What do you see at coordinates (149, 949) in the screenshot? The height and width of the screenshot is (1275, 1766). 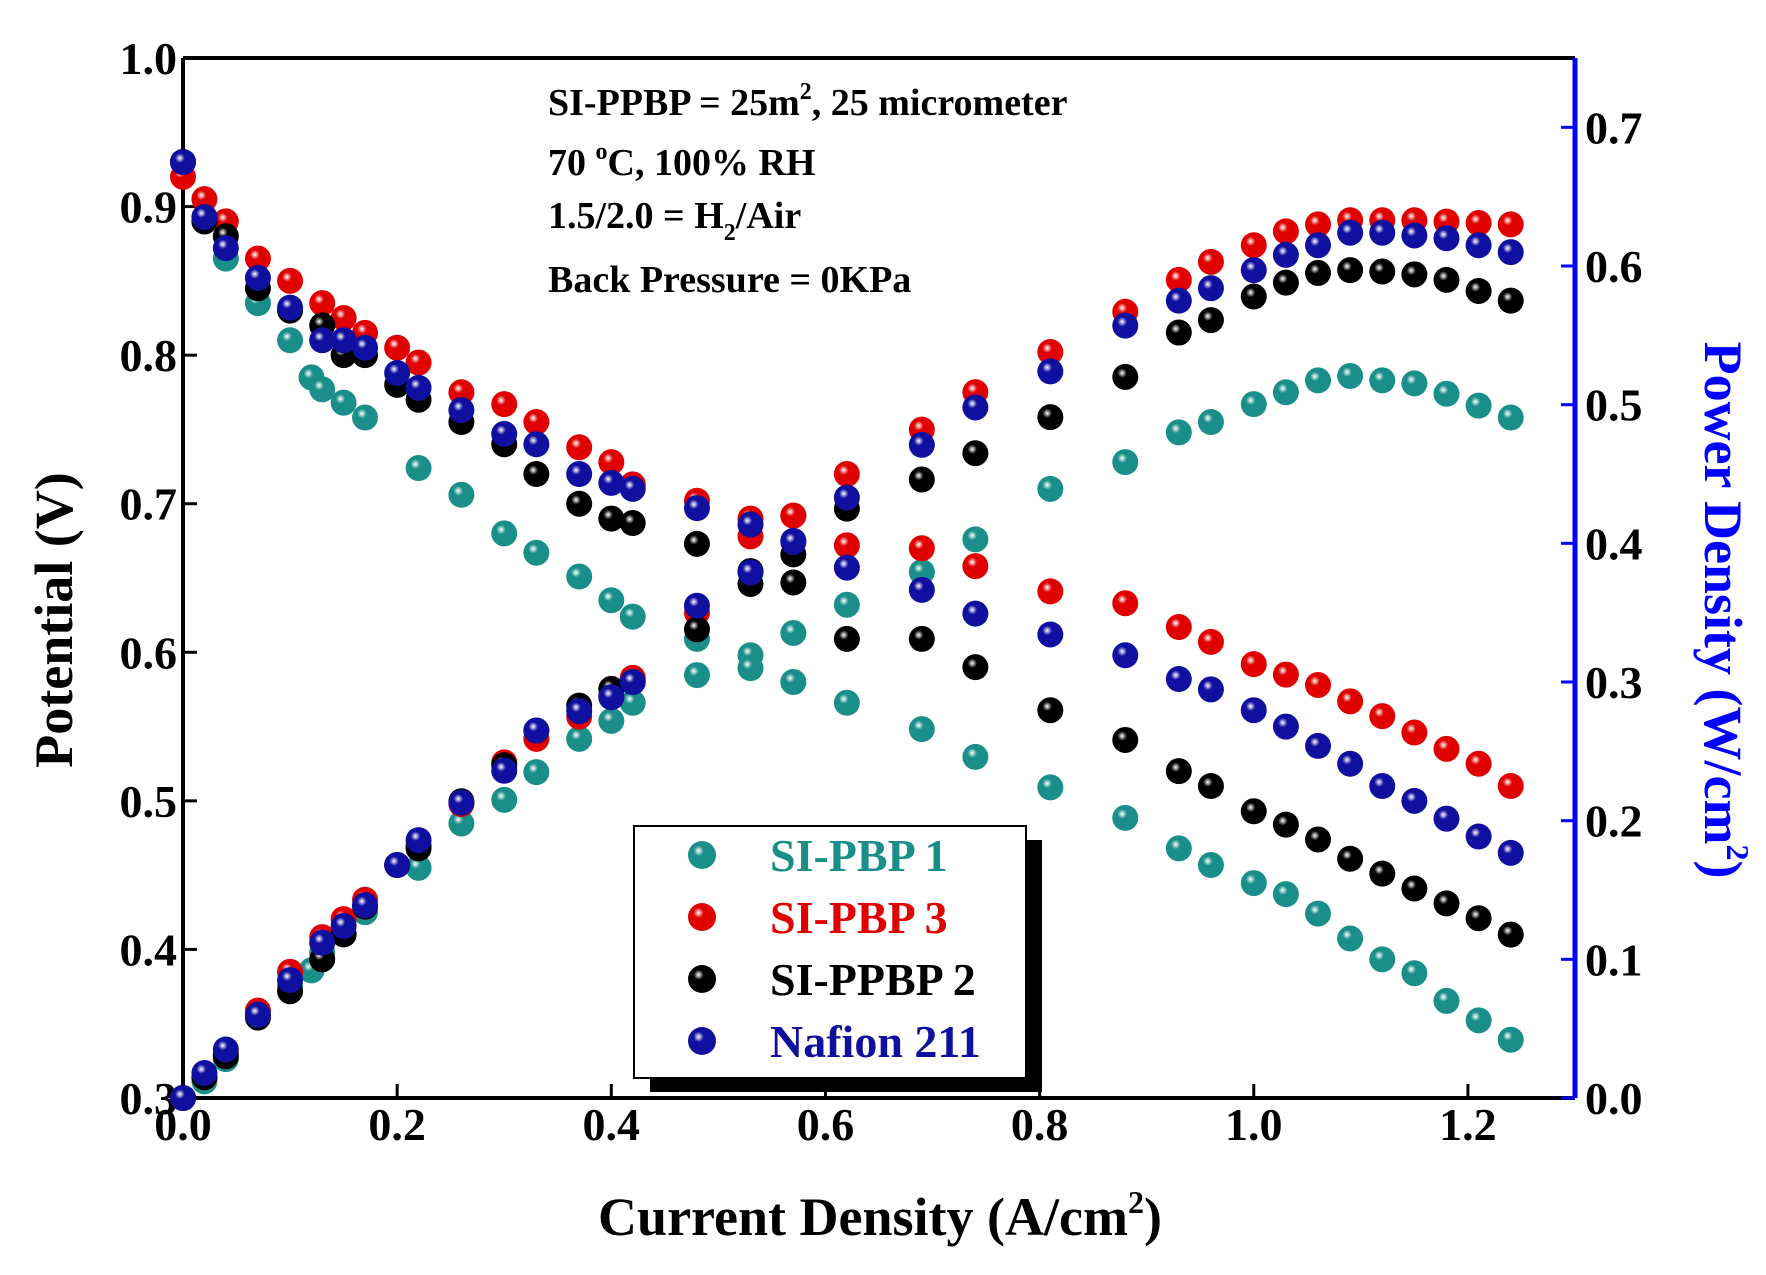 I see `y-tick-label: 0.4` at bounding box center [149, 949].